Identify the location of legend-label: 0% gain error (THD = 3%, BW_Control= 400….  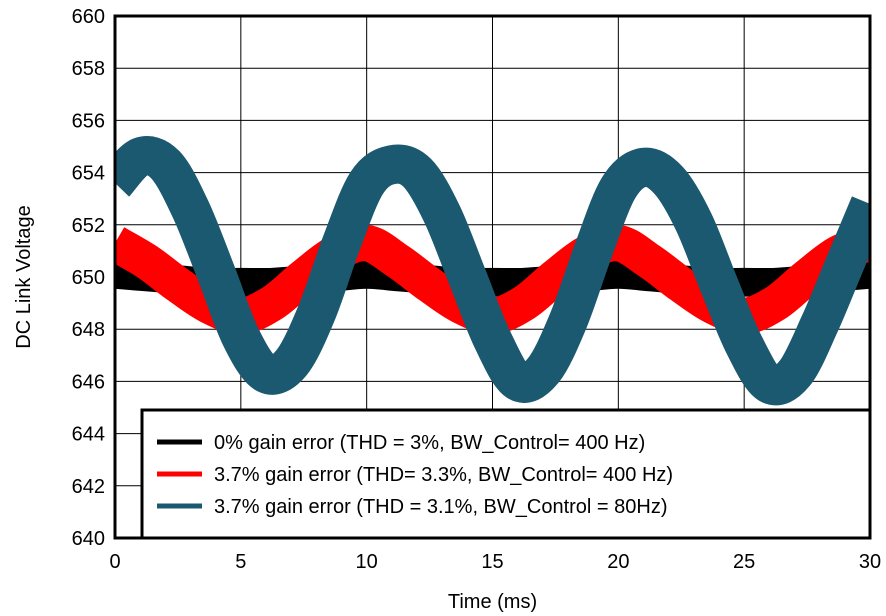
(429, 443).